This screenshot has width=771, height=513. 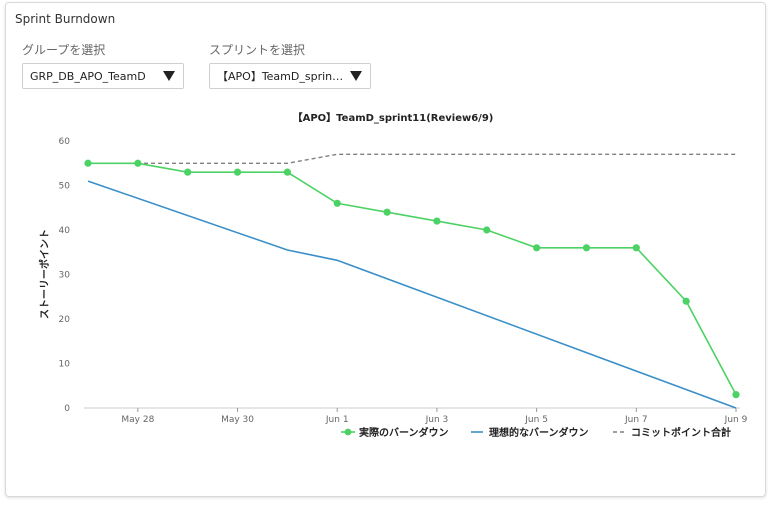 I want to click on chart-title: 【APO】TeamD_sprint11(Review6/9), so click(x=393, y=117).